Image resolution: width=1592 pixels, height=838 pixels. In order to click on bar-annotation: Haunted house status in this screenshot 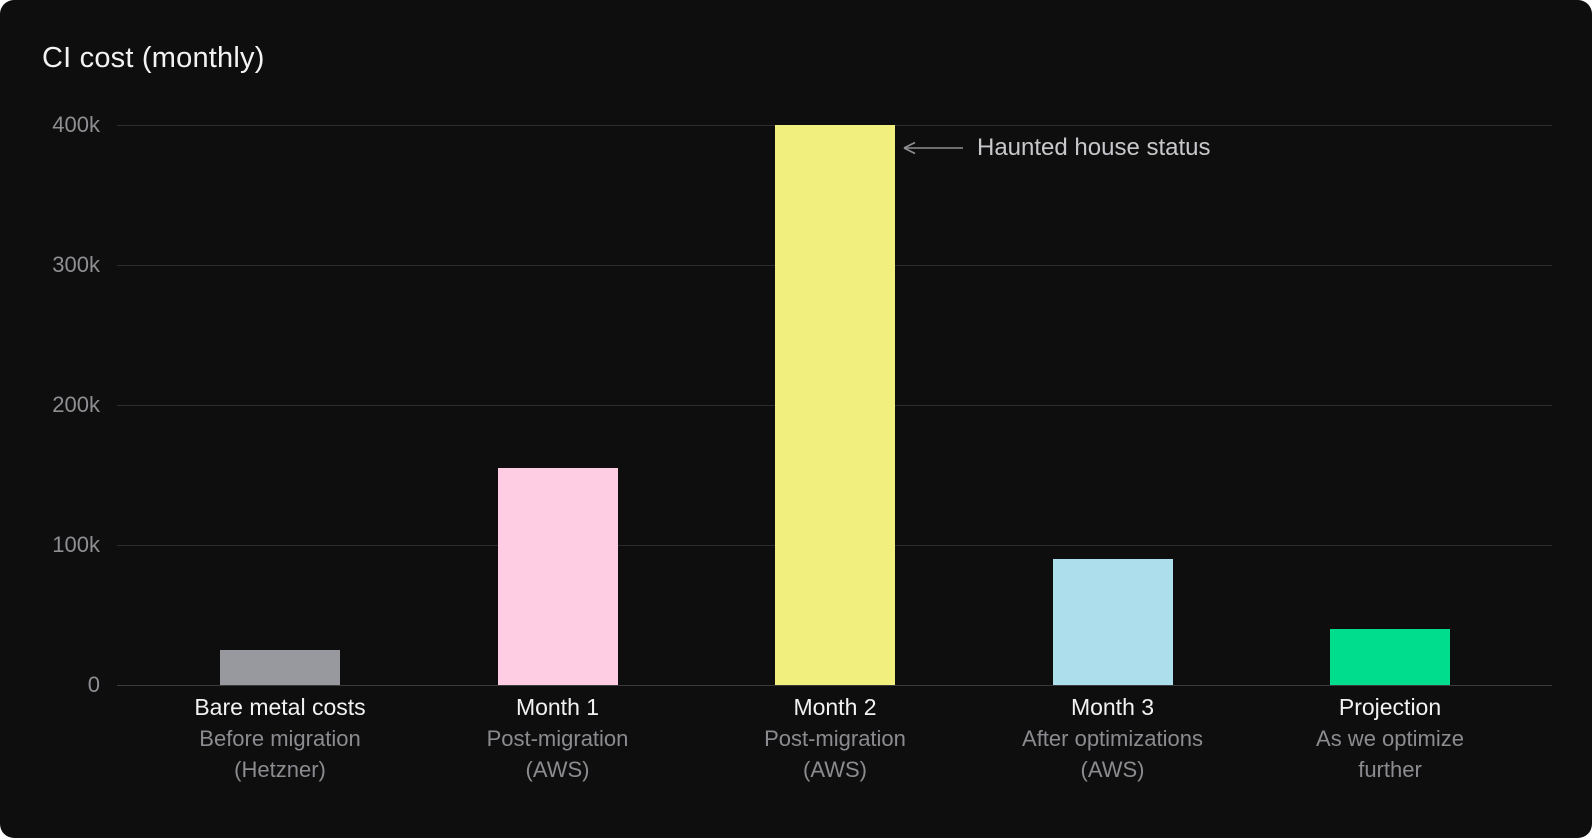, I will do `click(1056, 148)`.